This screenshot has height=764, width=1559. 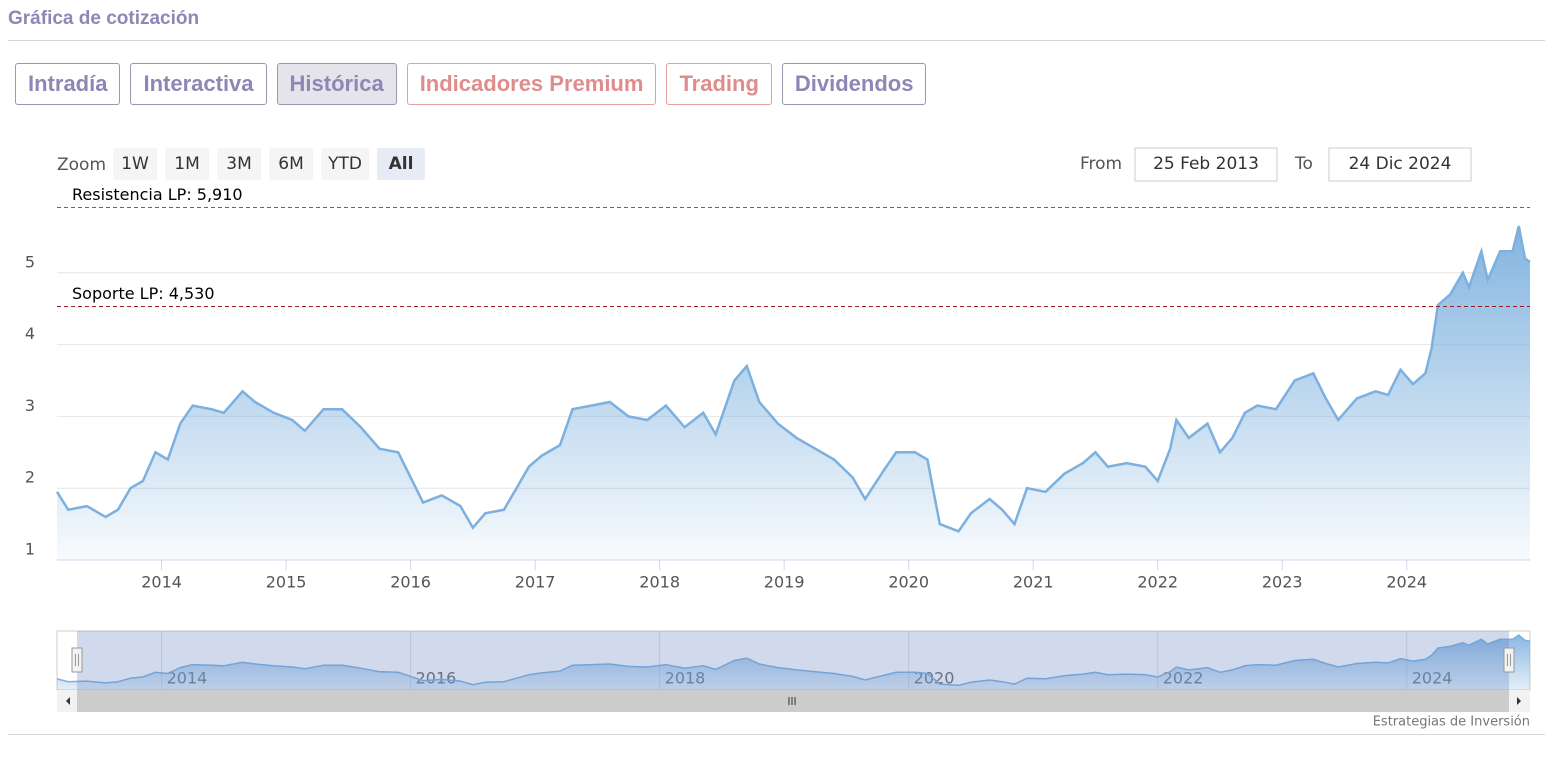 What do you see at coordinates (104, 18) in the screenshot?
I see `section-title: Gráfica de cotización` at bounding box center [104, 18].